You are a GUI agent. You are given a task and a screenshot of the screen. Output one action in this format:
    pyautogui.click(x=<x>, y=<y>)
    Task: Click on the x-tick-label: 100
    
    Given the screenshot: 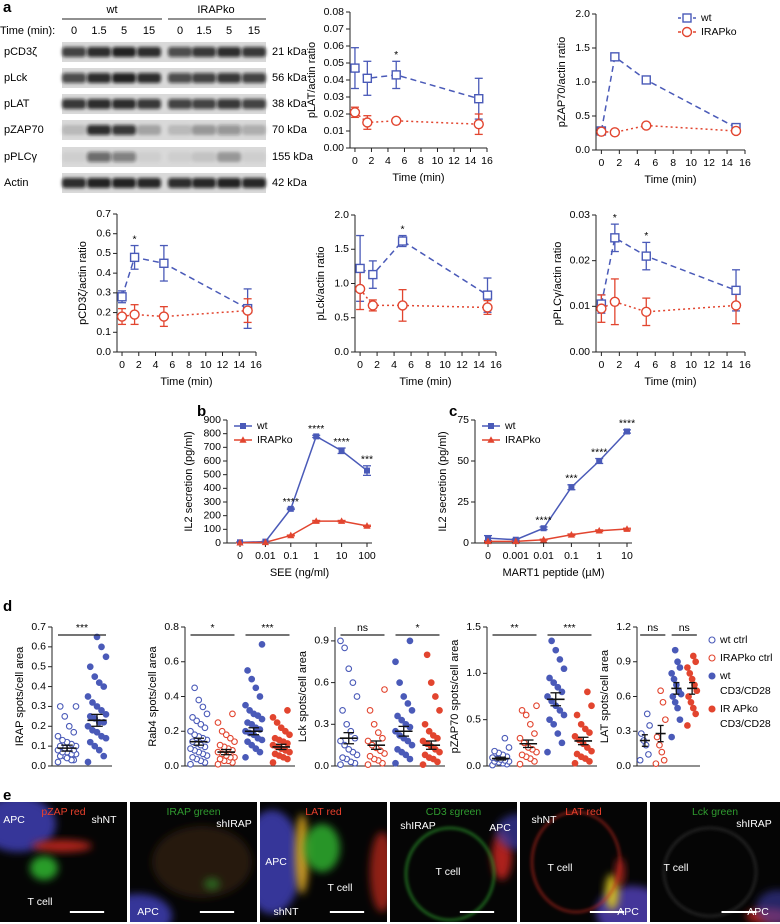 What is the action you would take?
    pyautogui.click(x=367, y=556)
    